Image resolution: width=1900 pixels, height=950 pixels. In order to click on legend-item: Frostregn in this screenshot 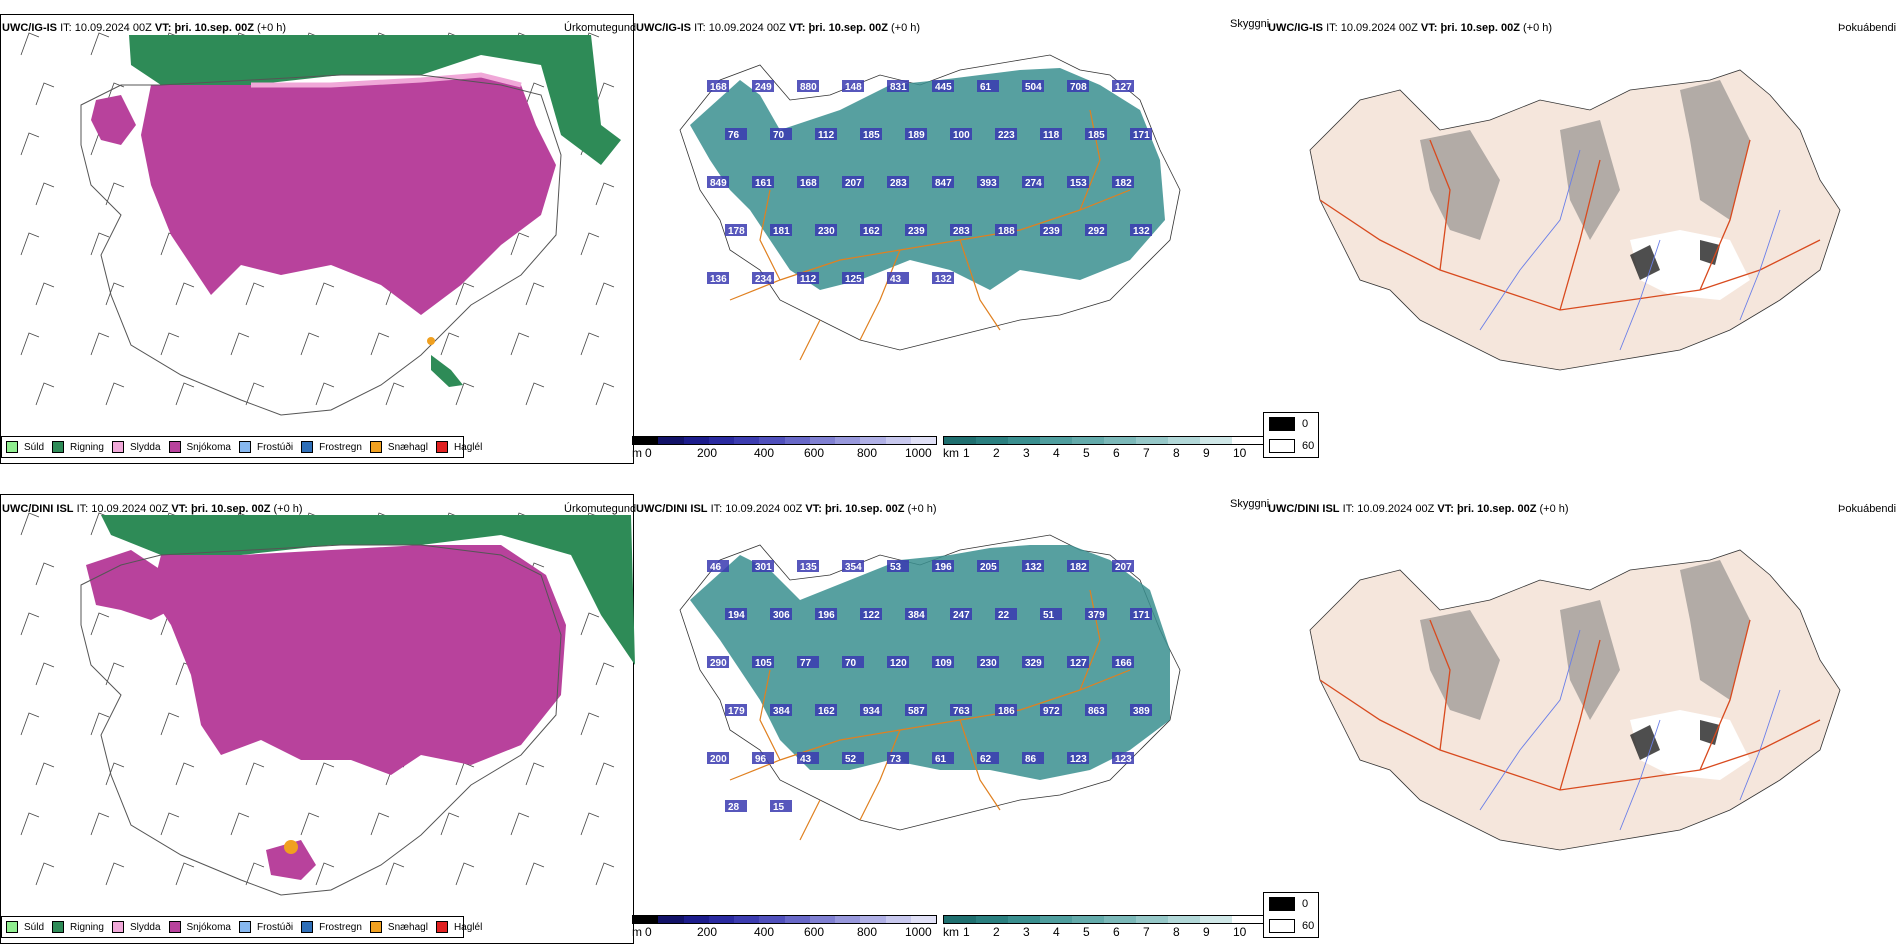, I will do `click(331, 927)`.